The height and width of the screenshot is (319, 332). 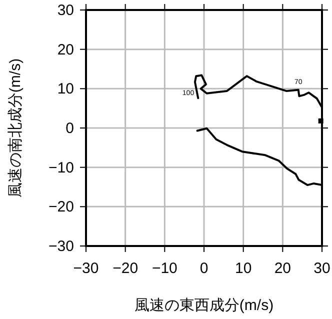 What do you see at coordinates (204, 305) in the screenshot?
I see `x-axis-title: 風速の東西成分(m/s)` at bounding box center [204, 305].